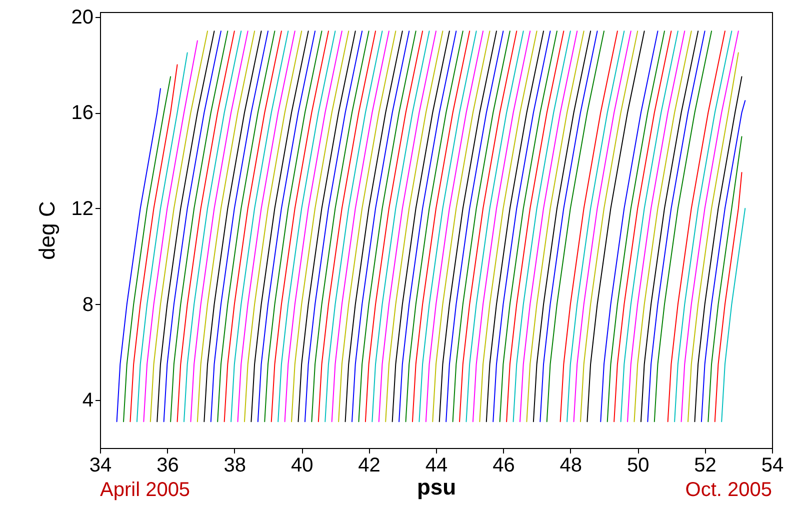 Image resolution: width=802 pixels, height=505 pixels. I want to click on y-tick-label: 12, so click(82, 209).